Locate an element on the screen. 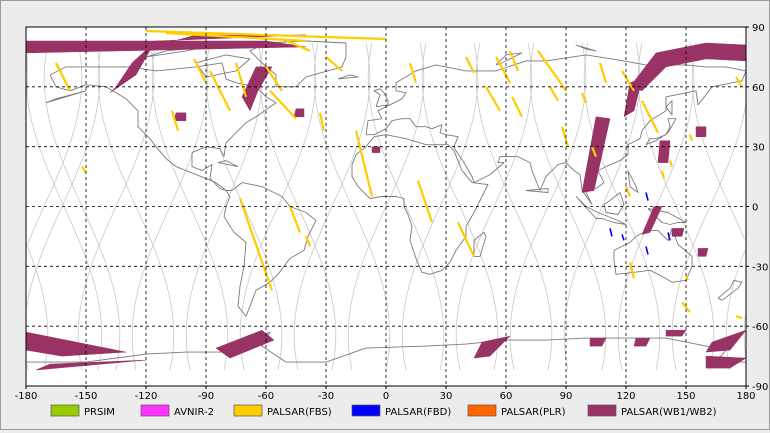 This screenshot has width=770, height=433. legend-label: PALSAR(PLR) is located at coordinates (533, 412).